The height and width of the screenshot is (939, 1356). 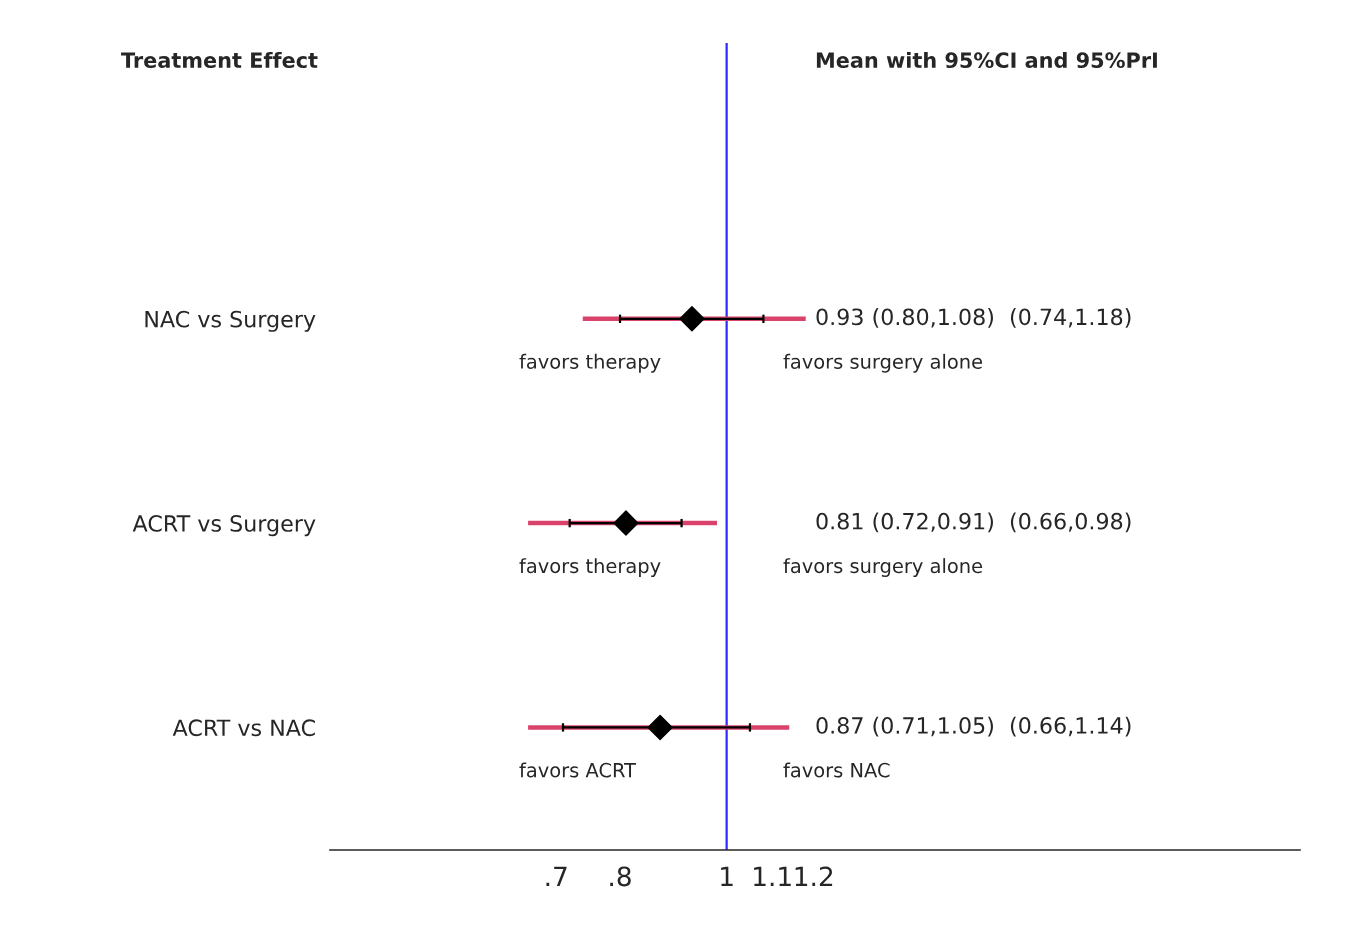 I want to click on text: Treatment Effect, so click(x=219, y=60).